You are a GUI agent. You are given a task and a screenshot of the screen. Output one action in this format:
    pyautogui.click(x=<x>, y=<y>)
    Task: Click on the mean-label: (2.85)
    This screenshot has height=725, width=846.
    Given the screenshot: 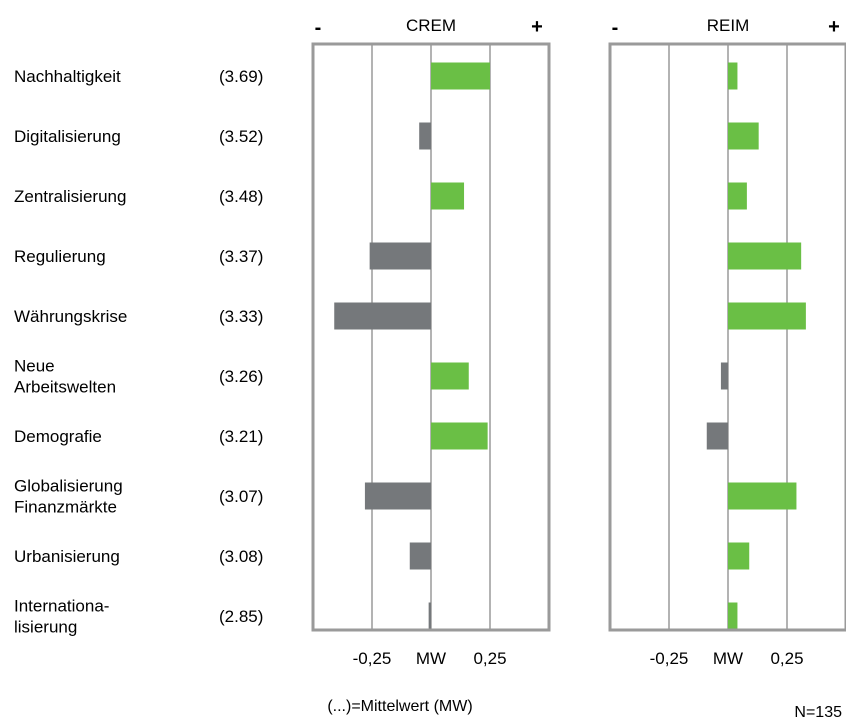 What is the action you would take?
    pyautogui.click(x=241, y=616)
    